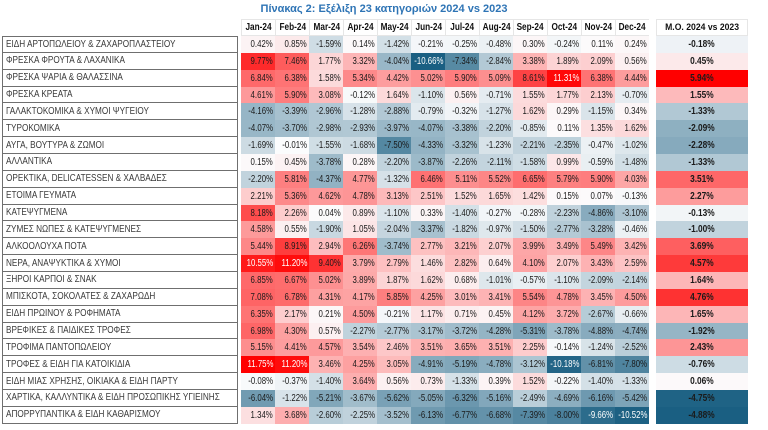 This screenshot has width=768, height=430. I want to click on column-header-mar-24: Mar-24, so click(326, 27).